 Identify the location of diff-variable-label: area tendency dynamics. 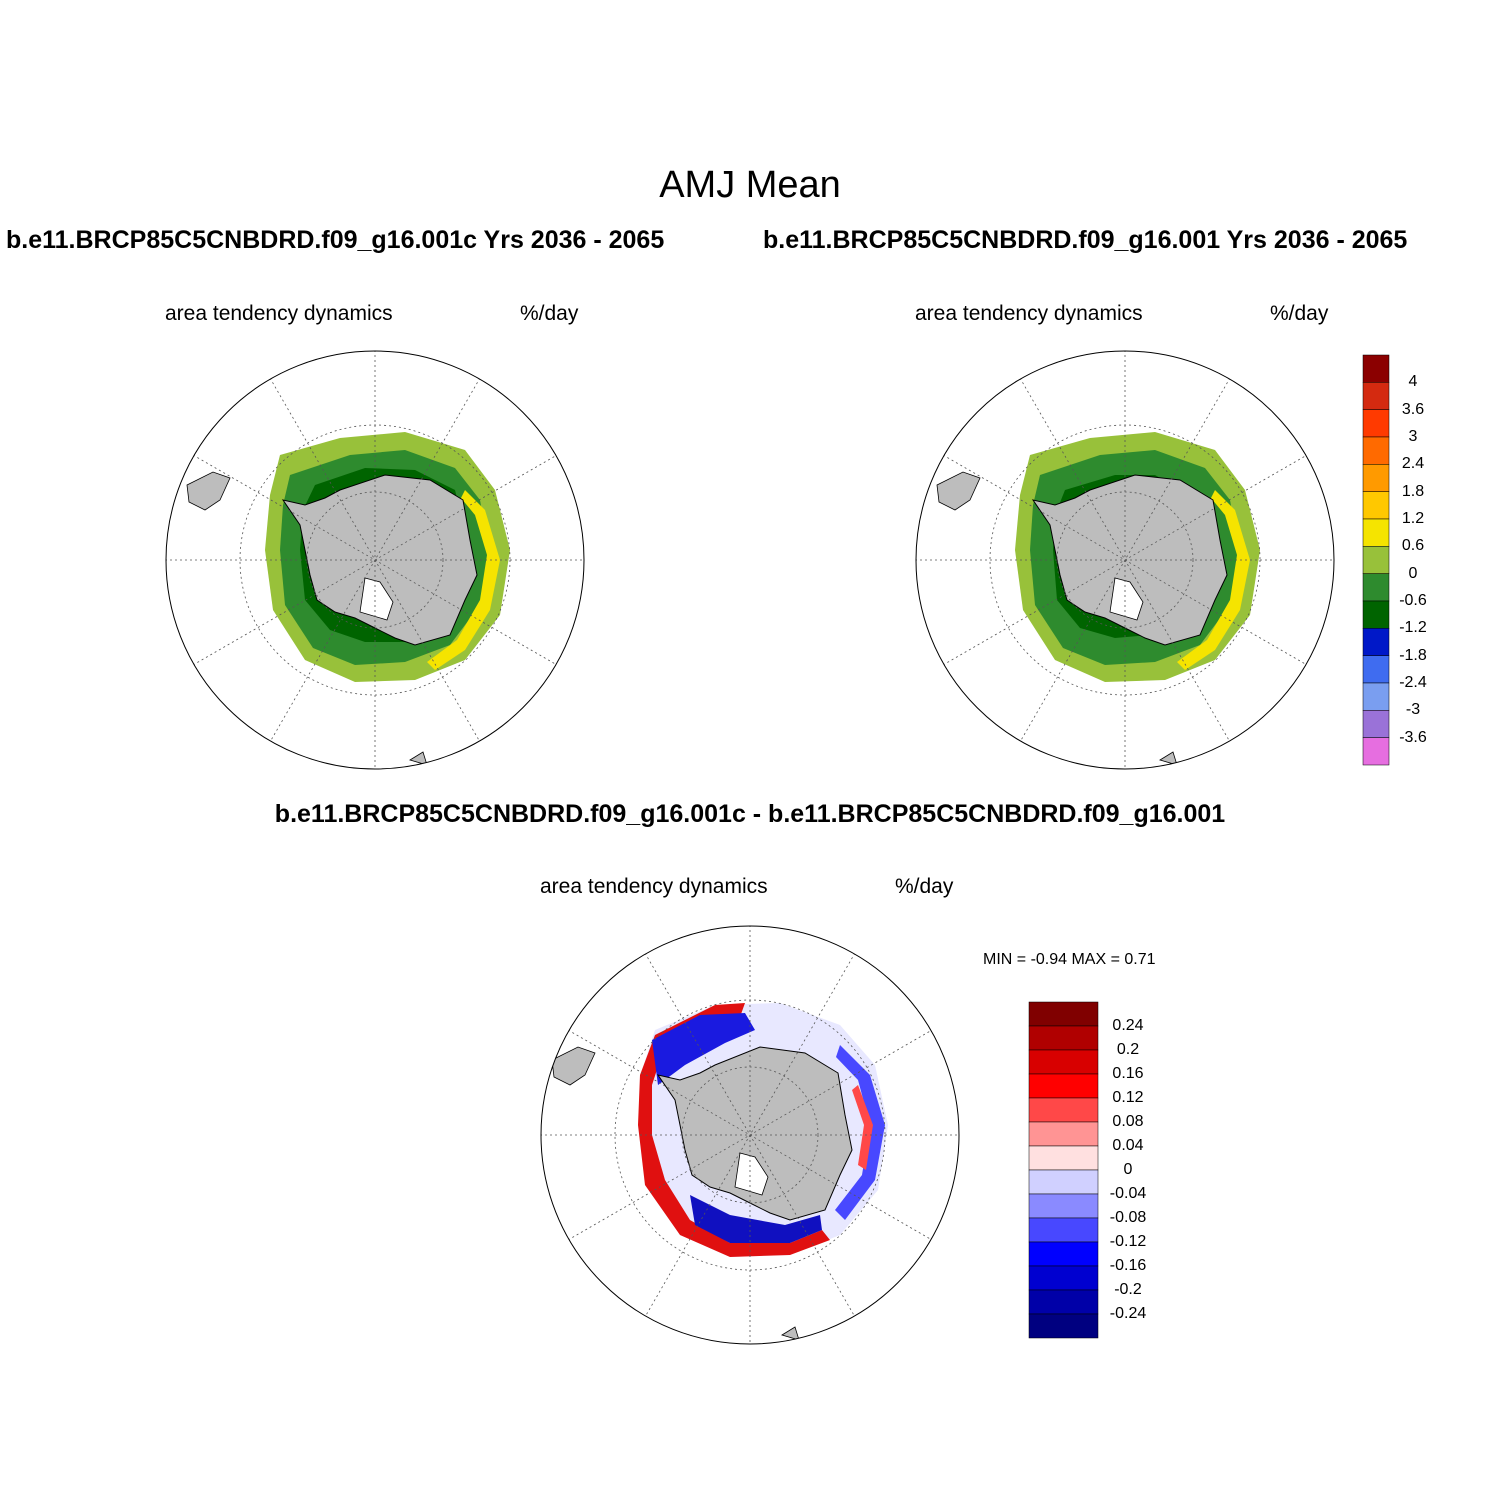
(654, 886).